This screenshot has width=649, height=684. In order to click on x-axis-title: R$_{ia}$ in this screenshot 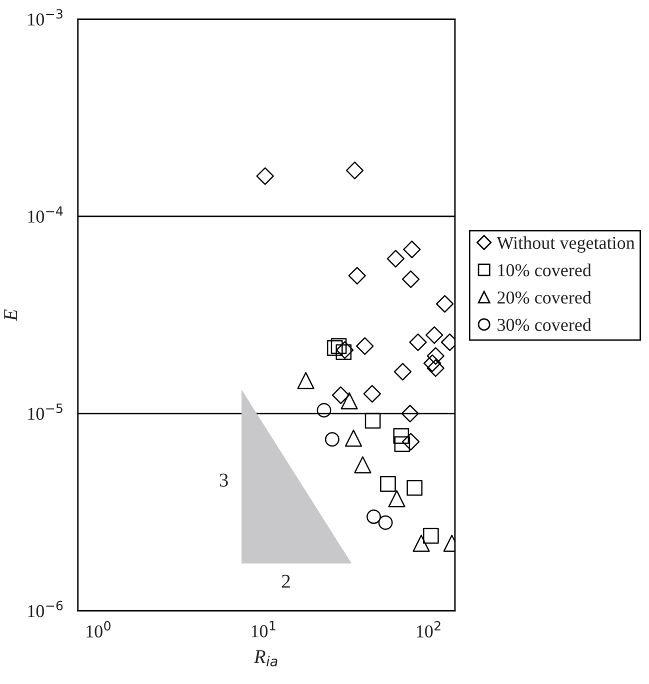, I will do `click(266, 658)`.